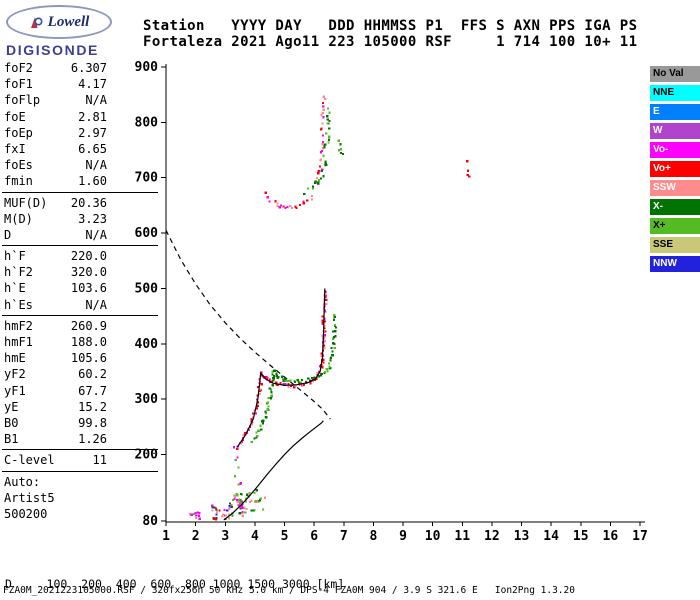 The height and width of the screenshot is (600, 700). I want to click on svg-text: 16, so click(611, 536).